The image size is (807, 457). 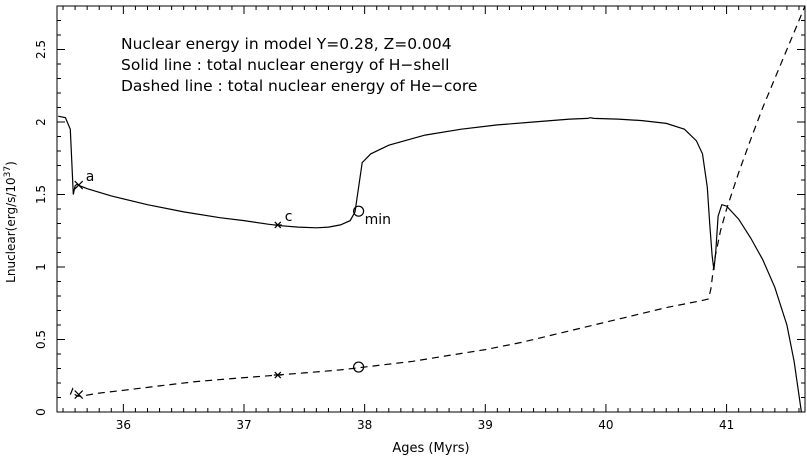 What do you see at coordinates (243, 425) in the screenshot?
I see `x-tick-label: 37` at bounding box center [243, 425].